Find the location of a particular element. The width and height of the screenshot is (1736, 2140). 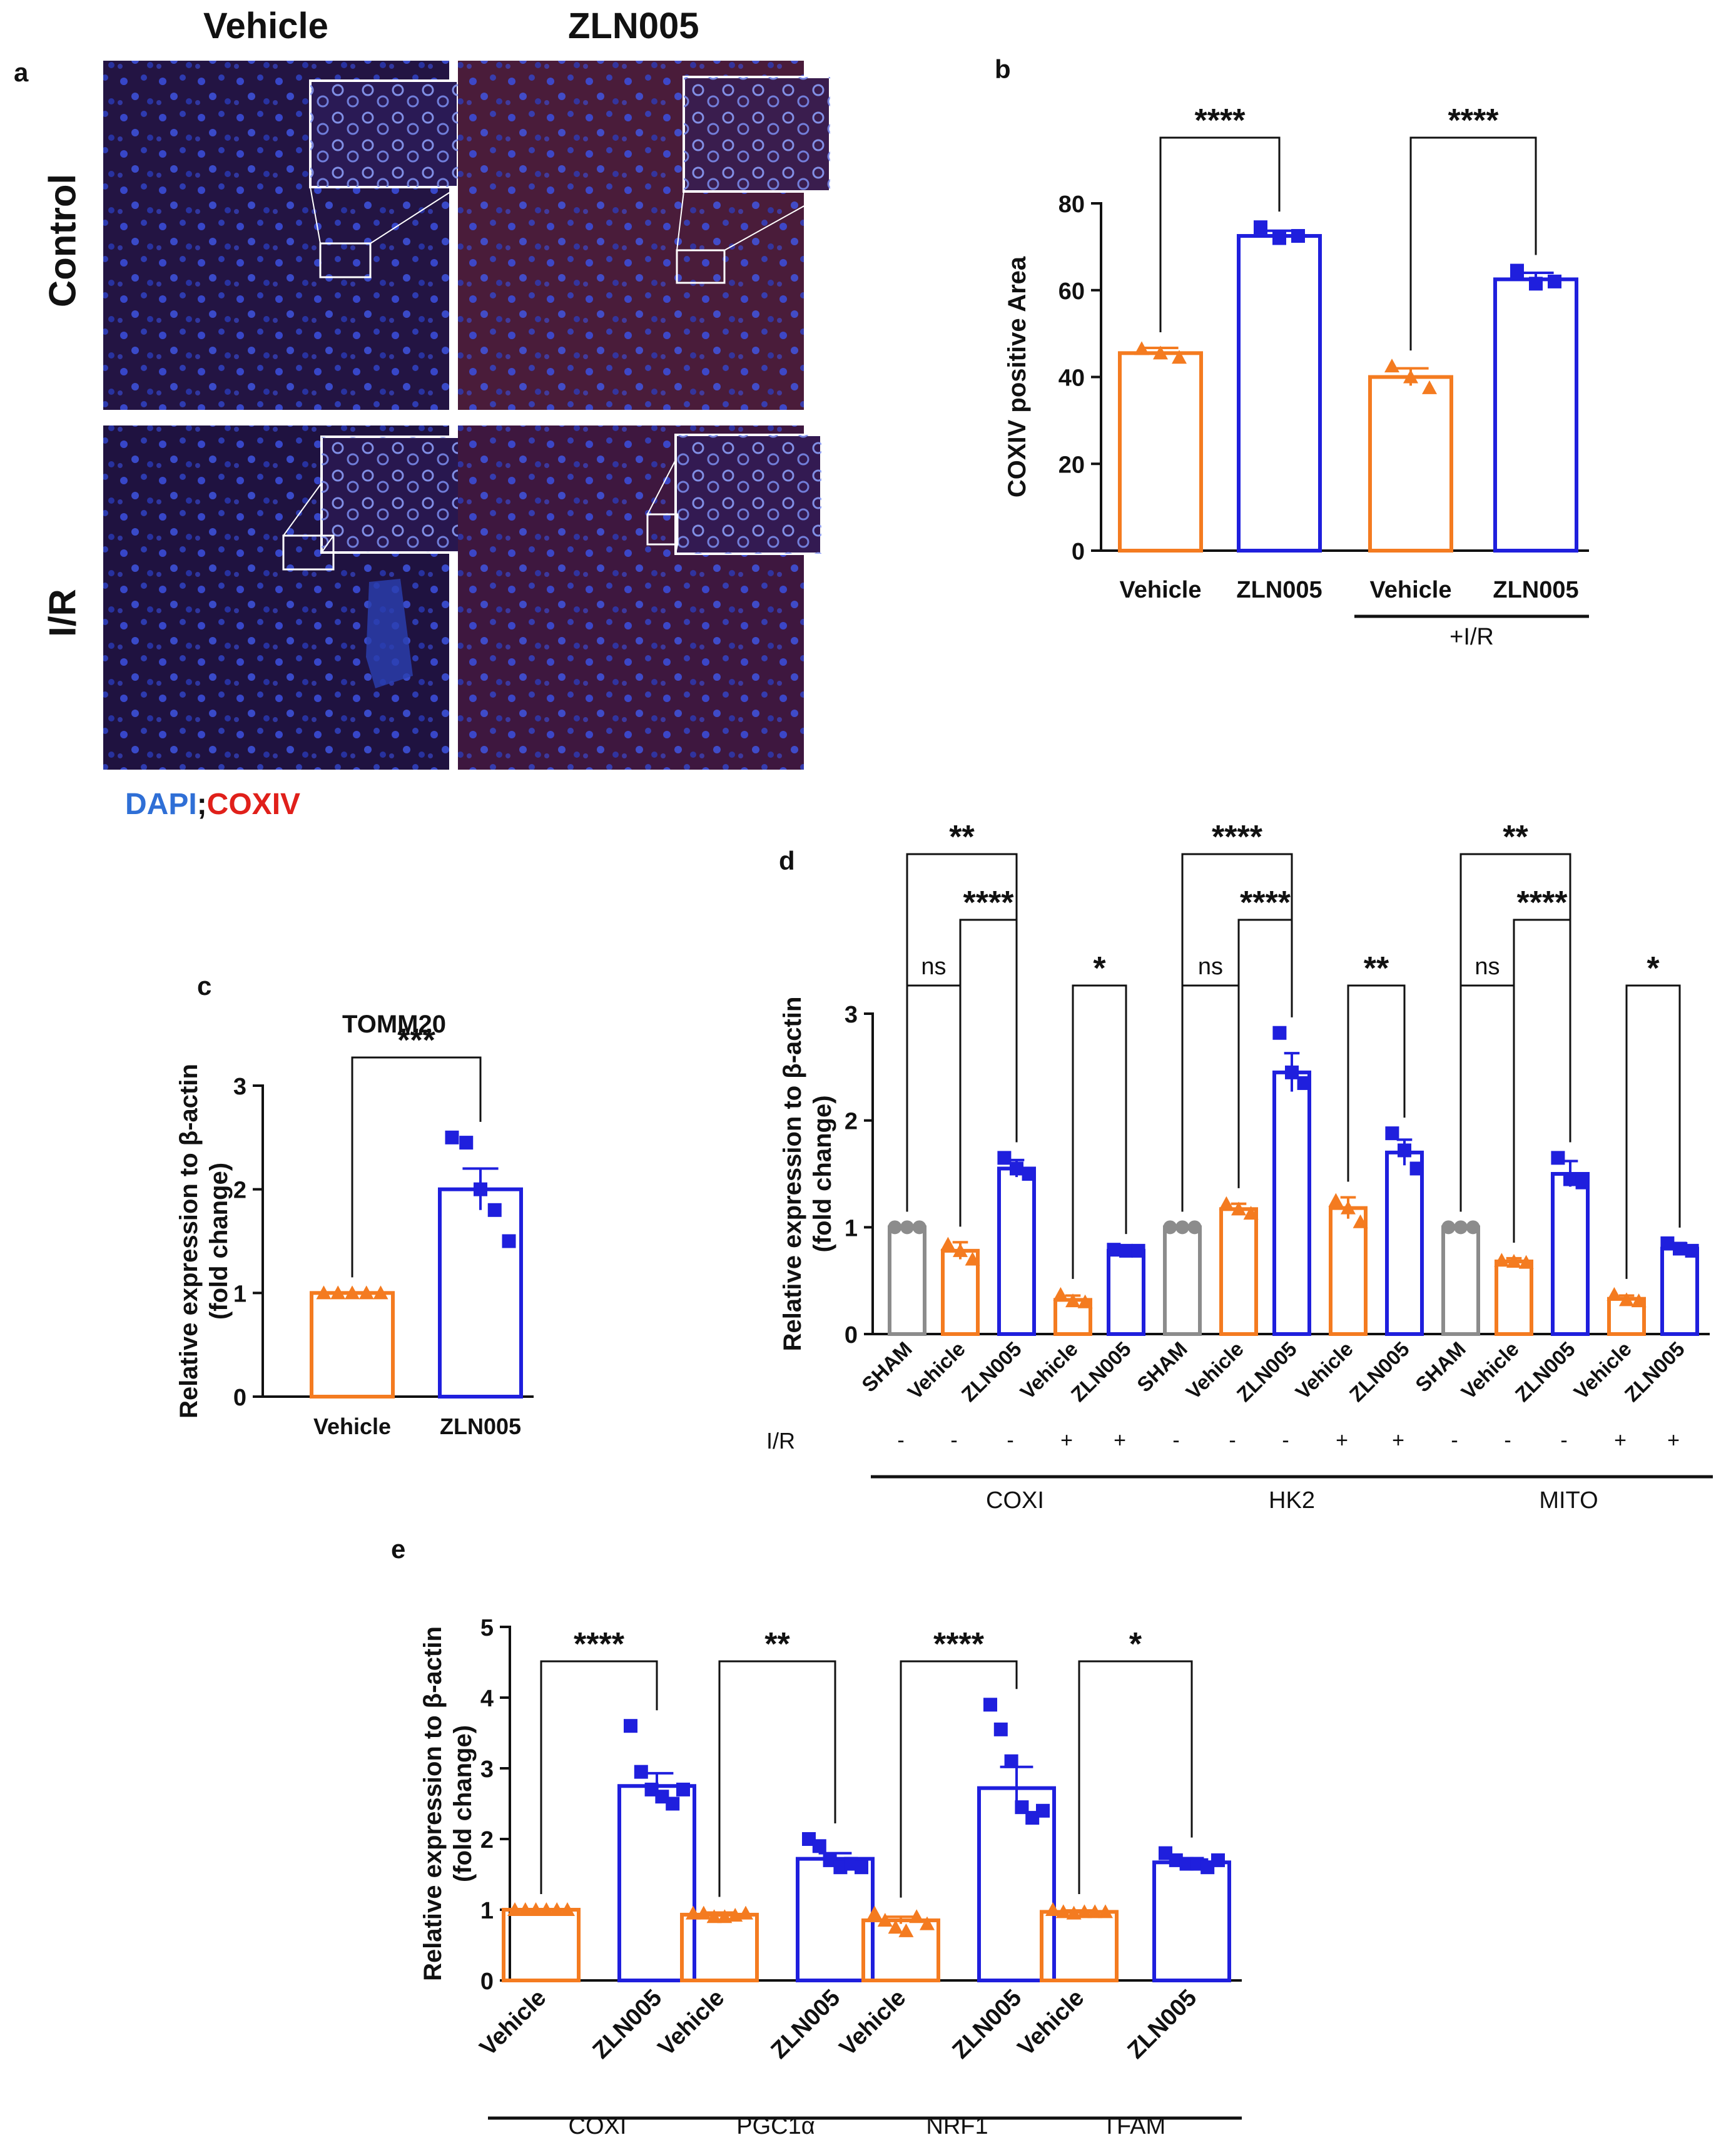

panel-letter-c: c is located at coordinates (204, 986).